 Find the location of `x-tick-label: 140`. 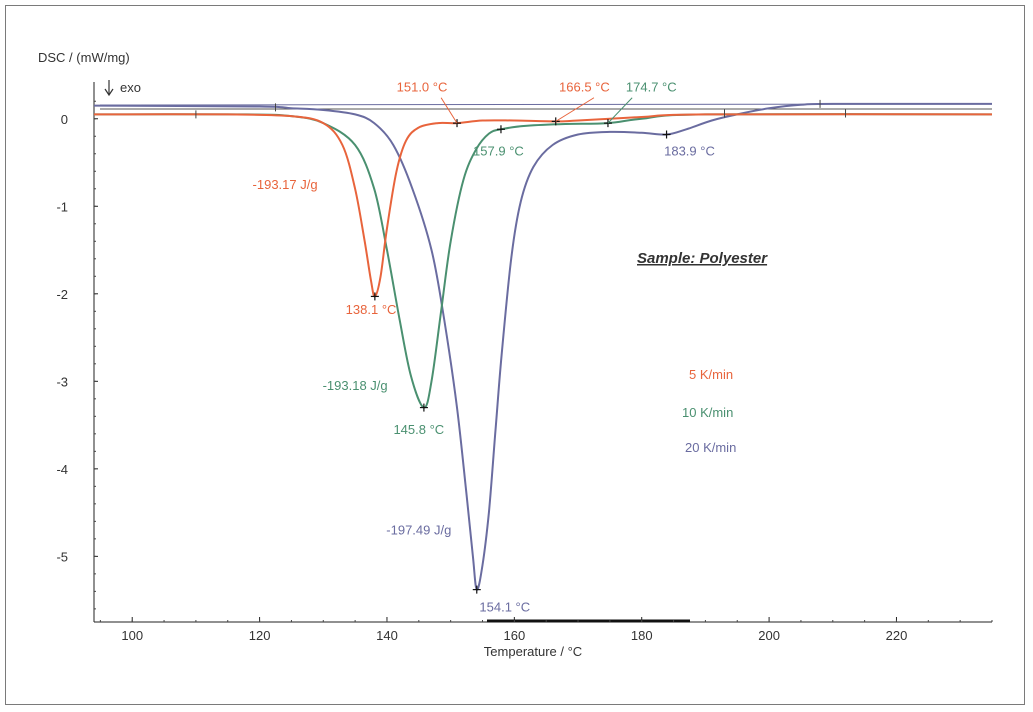

x-tick-label: 140 is located at coordinates (387, 635).